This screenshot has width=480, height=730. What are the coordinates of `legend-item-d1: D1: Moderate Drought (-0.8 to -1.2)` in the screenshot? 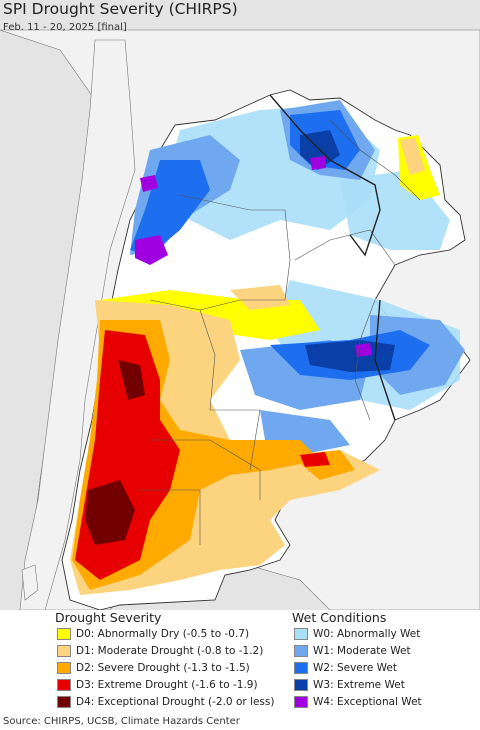 It's located at (160, 651).